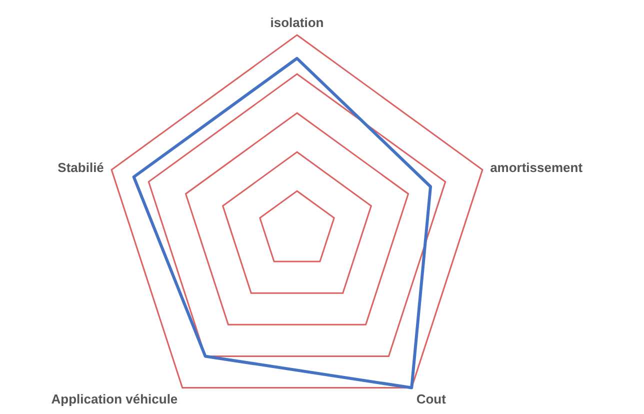  What do you see at coordinates (297, 22) in the screenshot?
I see `spoke-label: isolation` at bounding box center [297, 22].